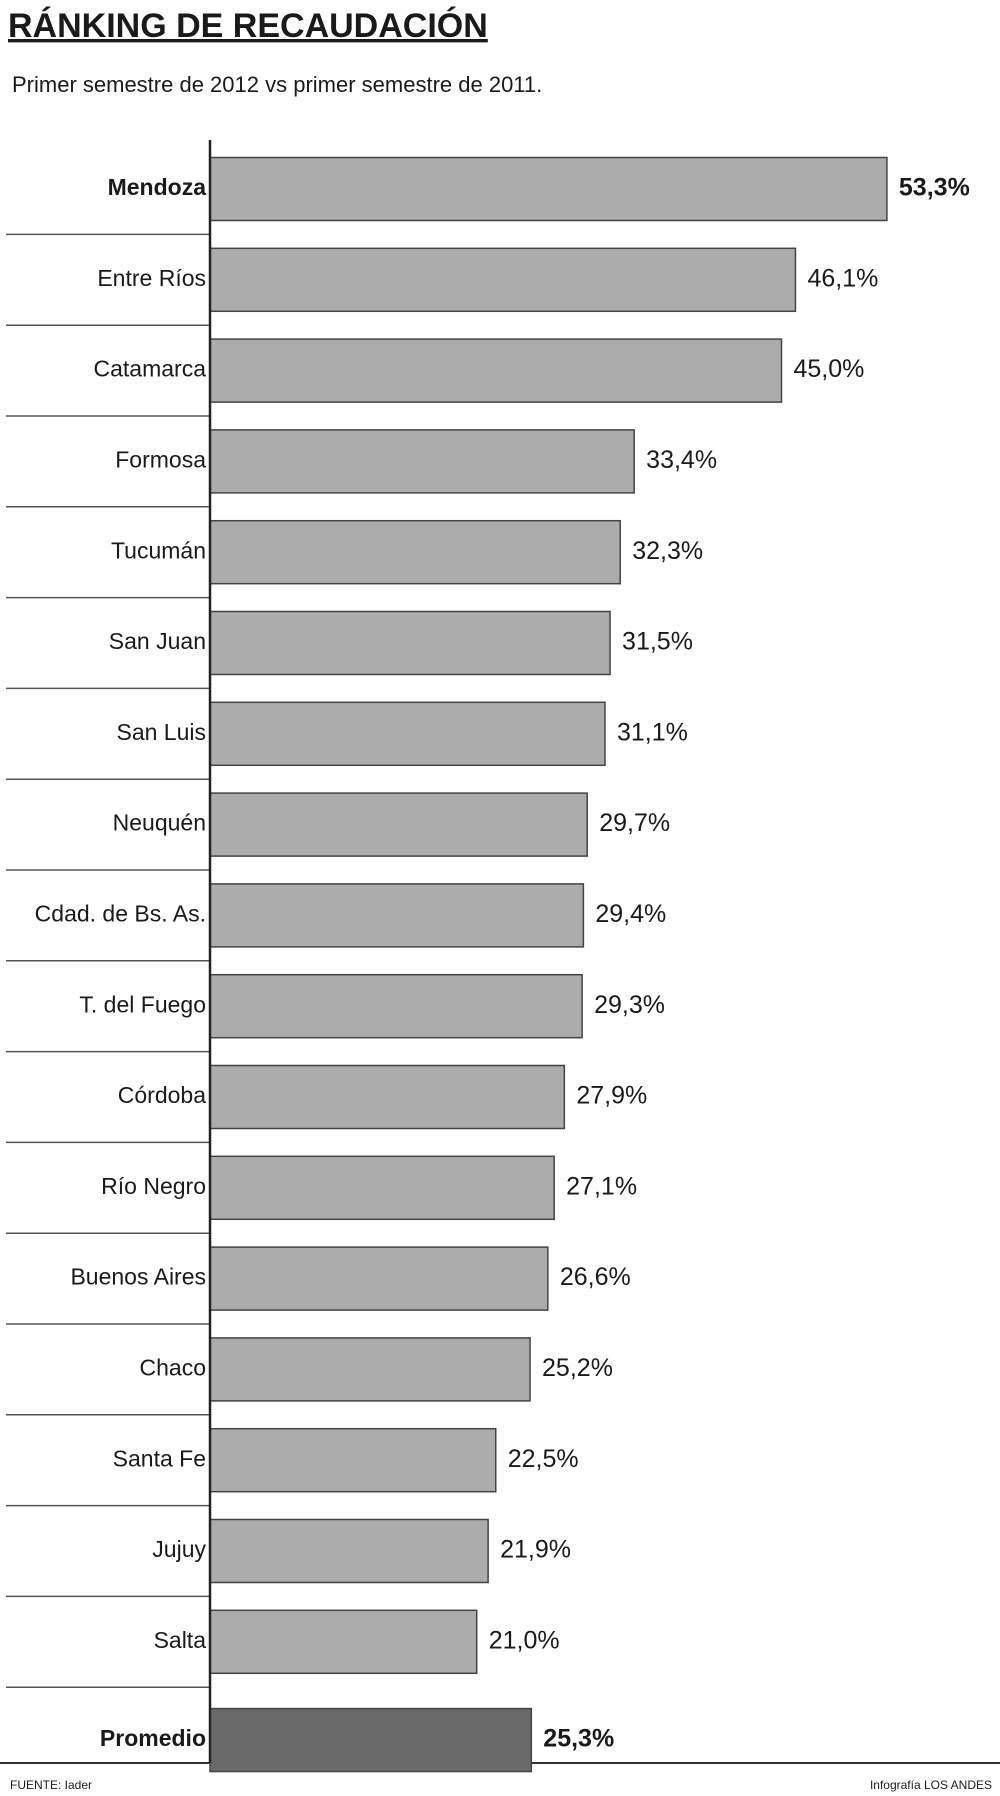 The image size is (1000, 1796). Describe the element at coordinates (160, 459) in the screenshot. I see `category-label: Formosa` at that location.